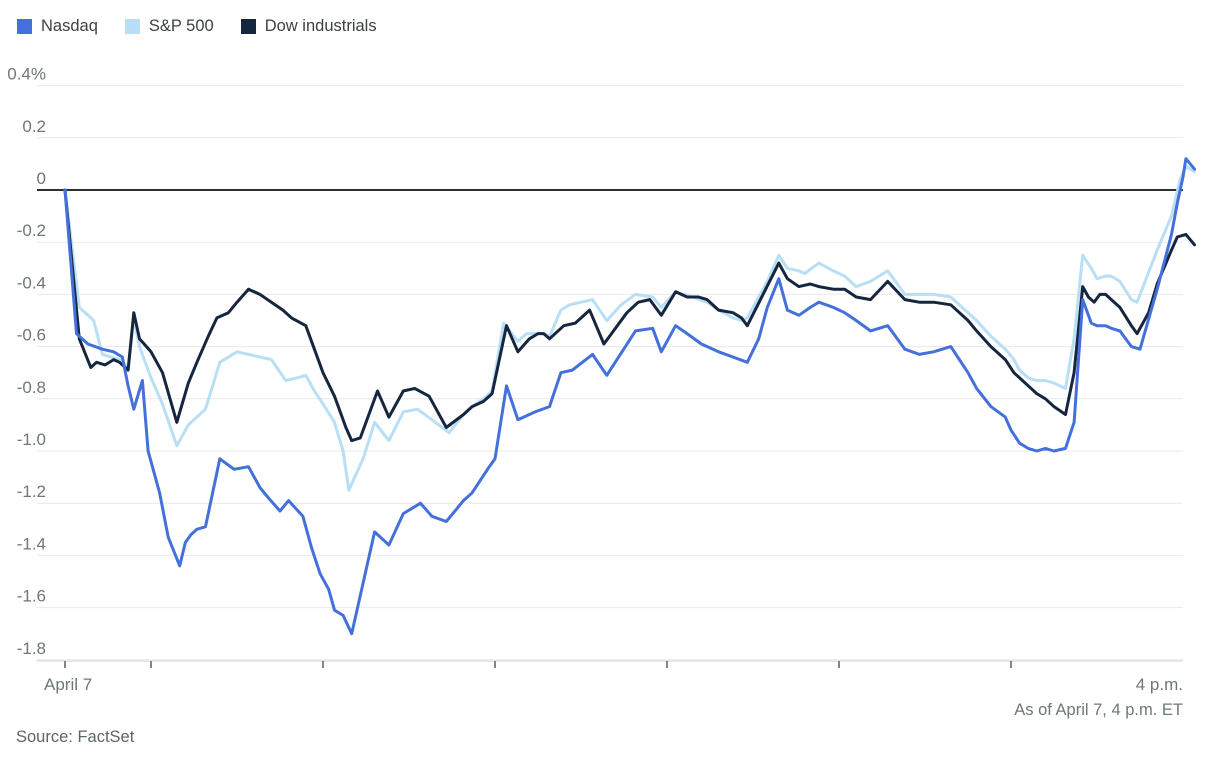 This screenshot has height=759, width=1221. I want to click on legend-label-dow: Dow industrials, so click(320, 26).